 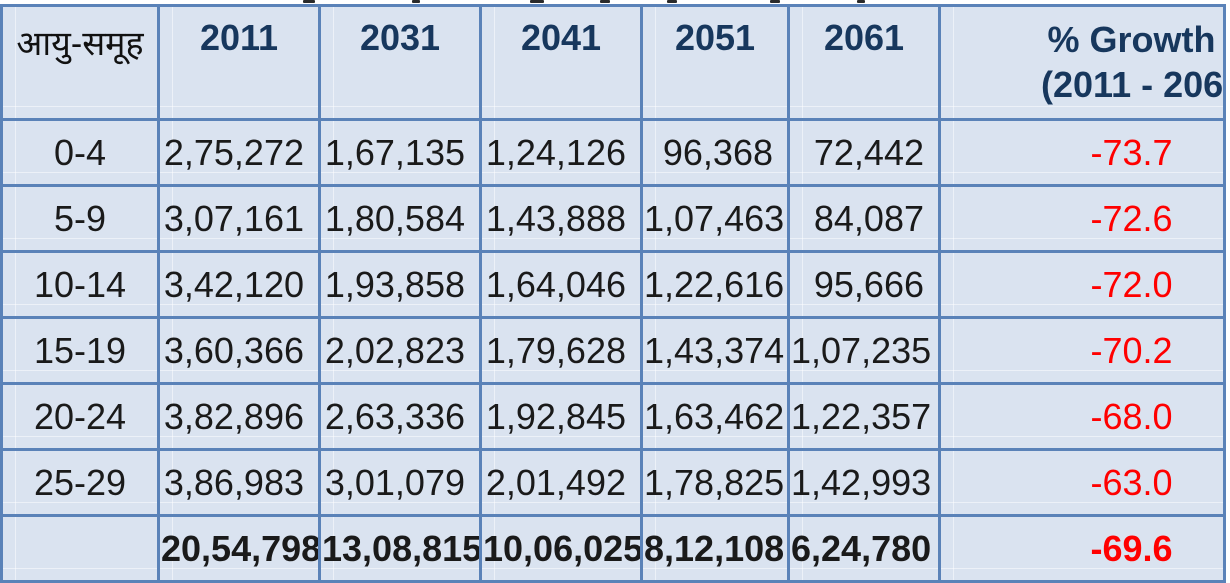 I want to click on age-group-cell: 10-14, so click(x=80, y=284).